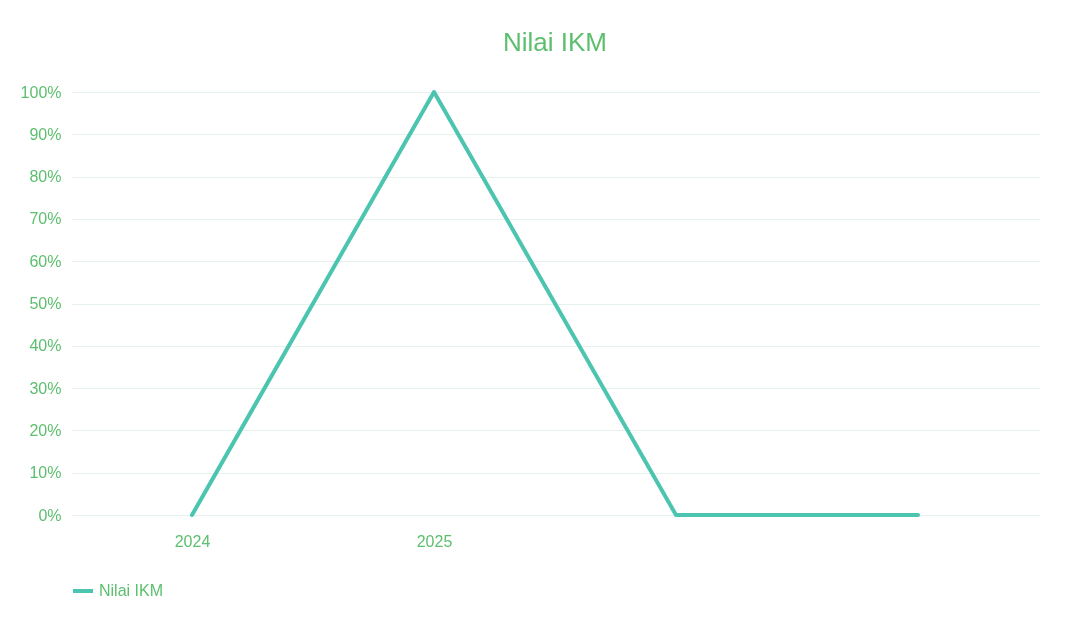 The width and height of the screenshot is (1077, 633). I want to click on y-tick-label: 90%, so click(45, 134).